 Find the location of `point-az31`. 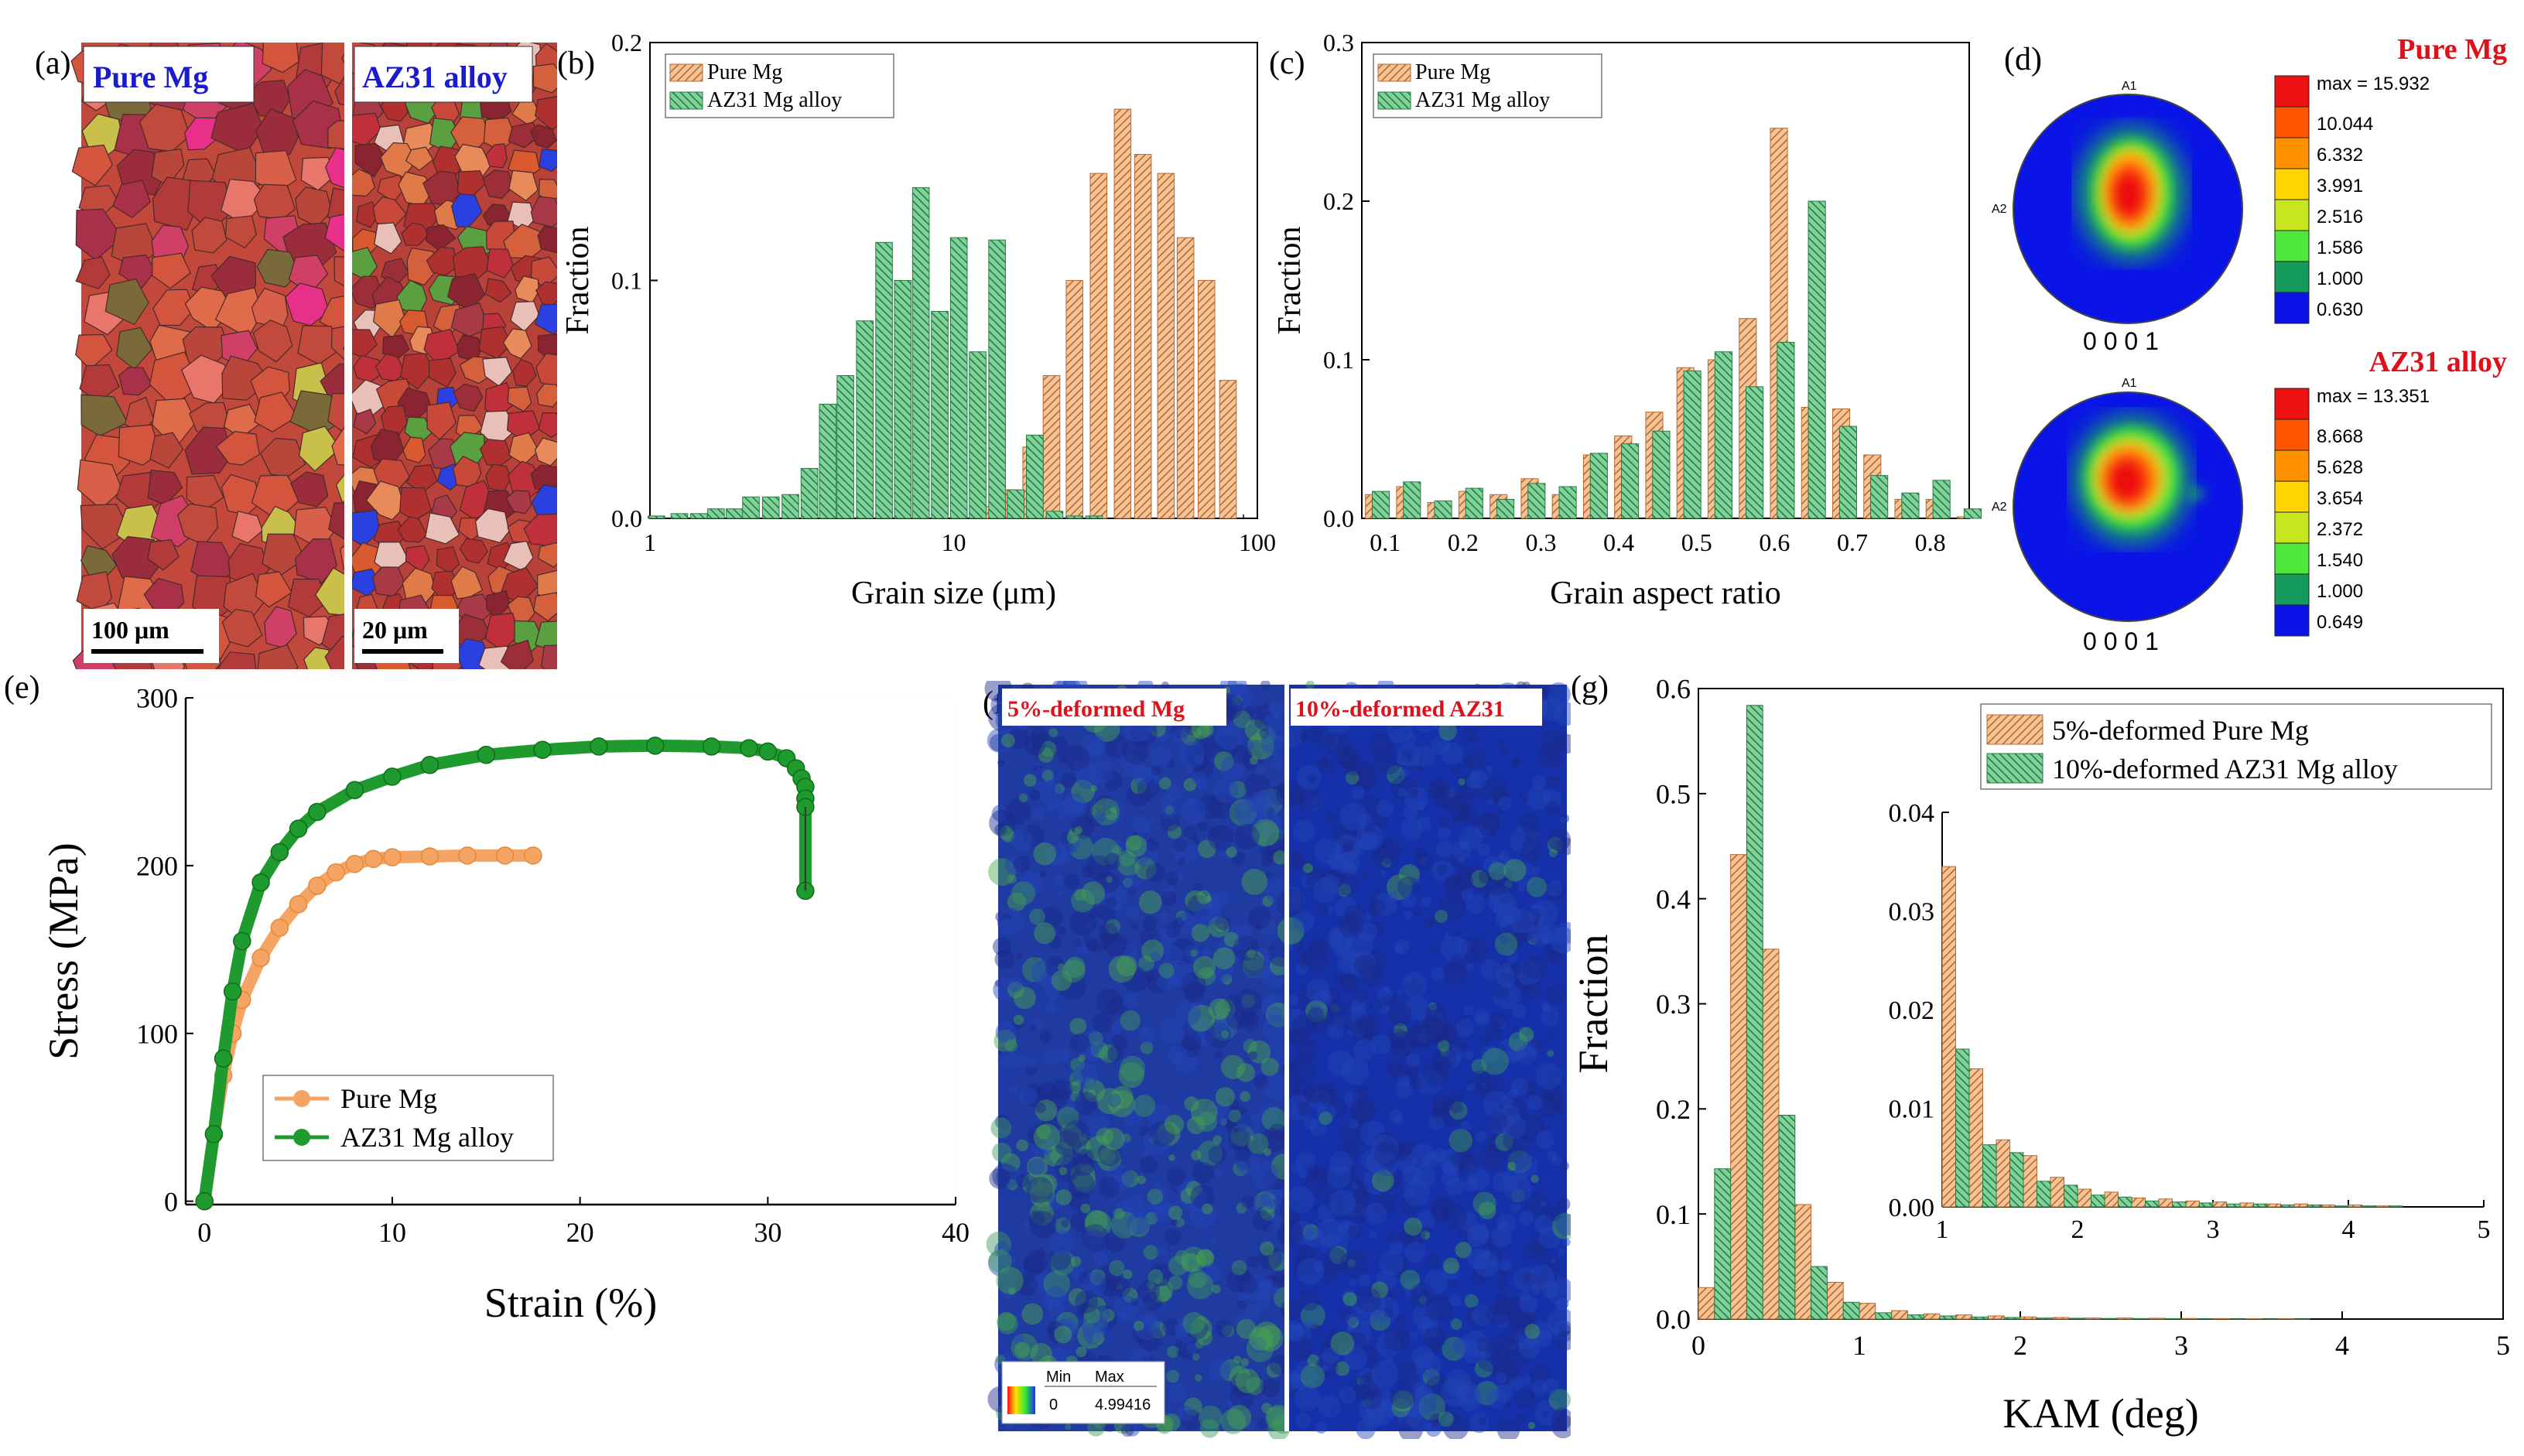

point-az31 is located at coordinates (392, 777).